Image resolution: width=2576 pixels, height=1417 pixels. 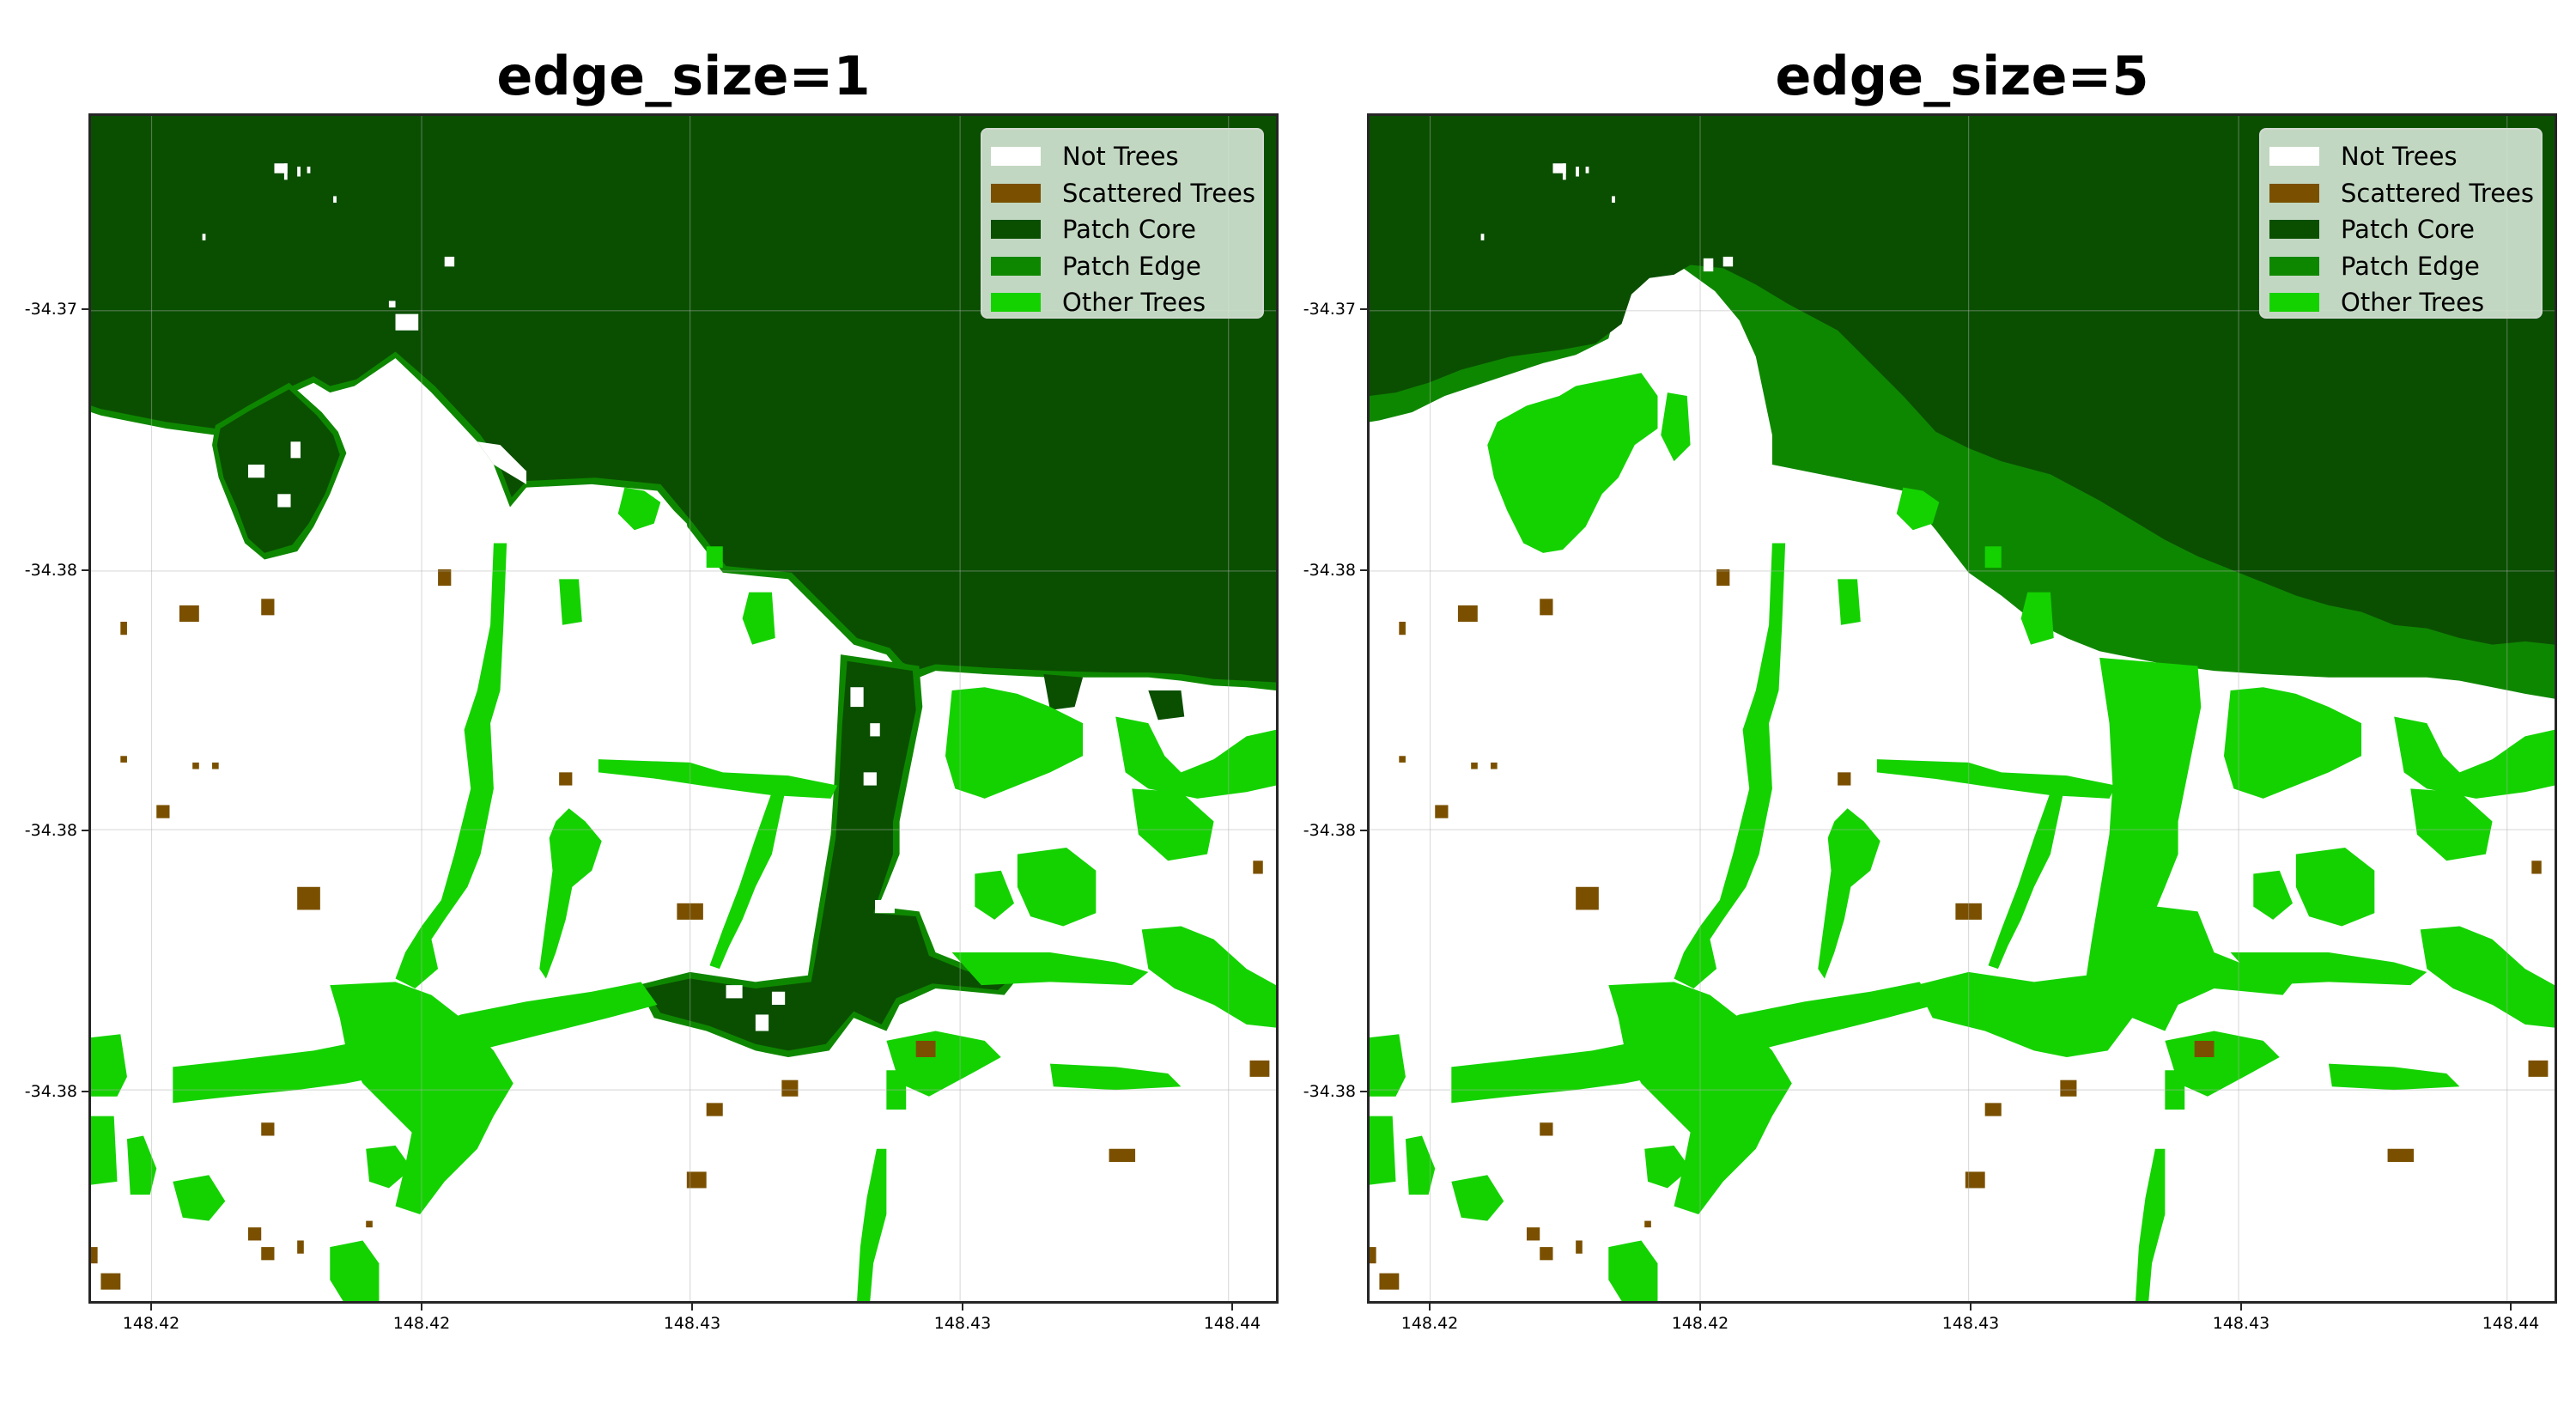 What do you see at coordinates (684, 76) in the screenshot?
I see `panel-title: edge_size=1` at bounding box center [684, 76].